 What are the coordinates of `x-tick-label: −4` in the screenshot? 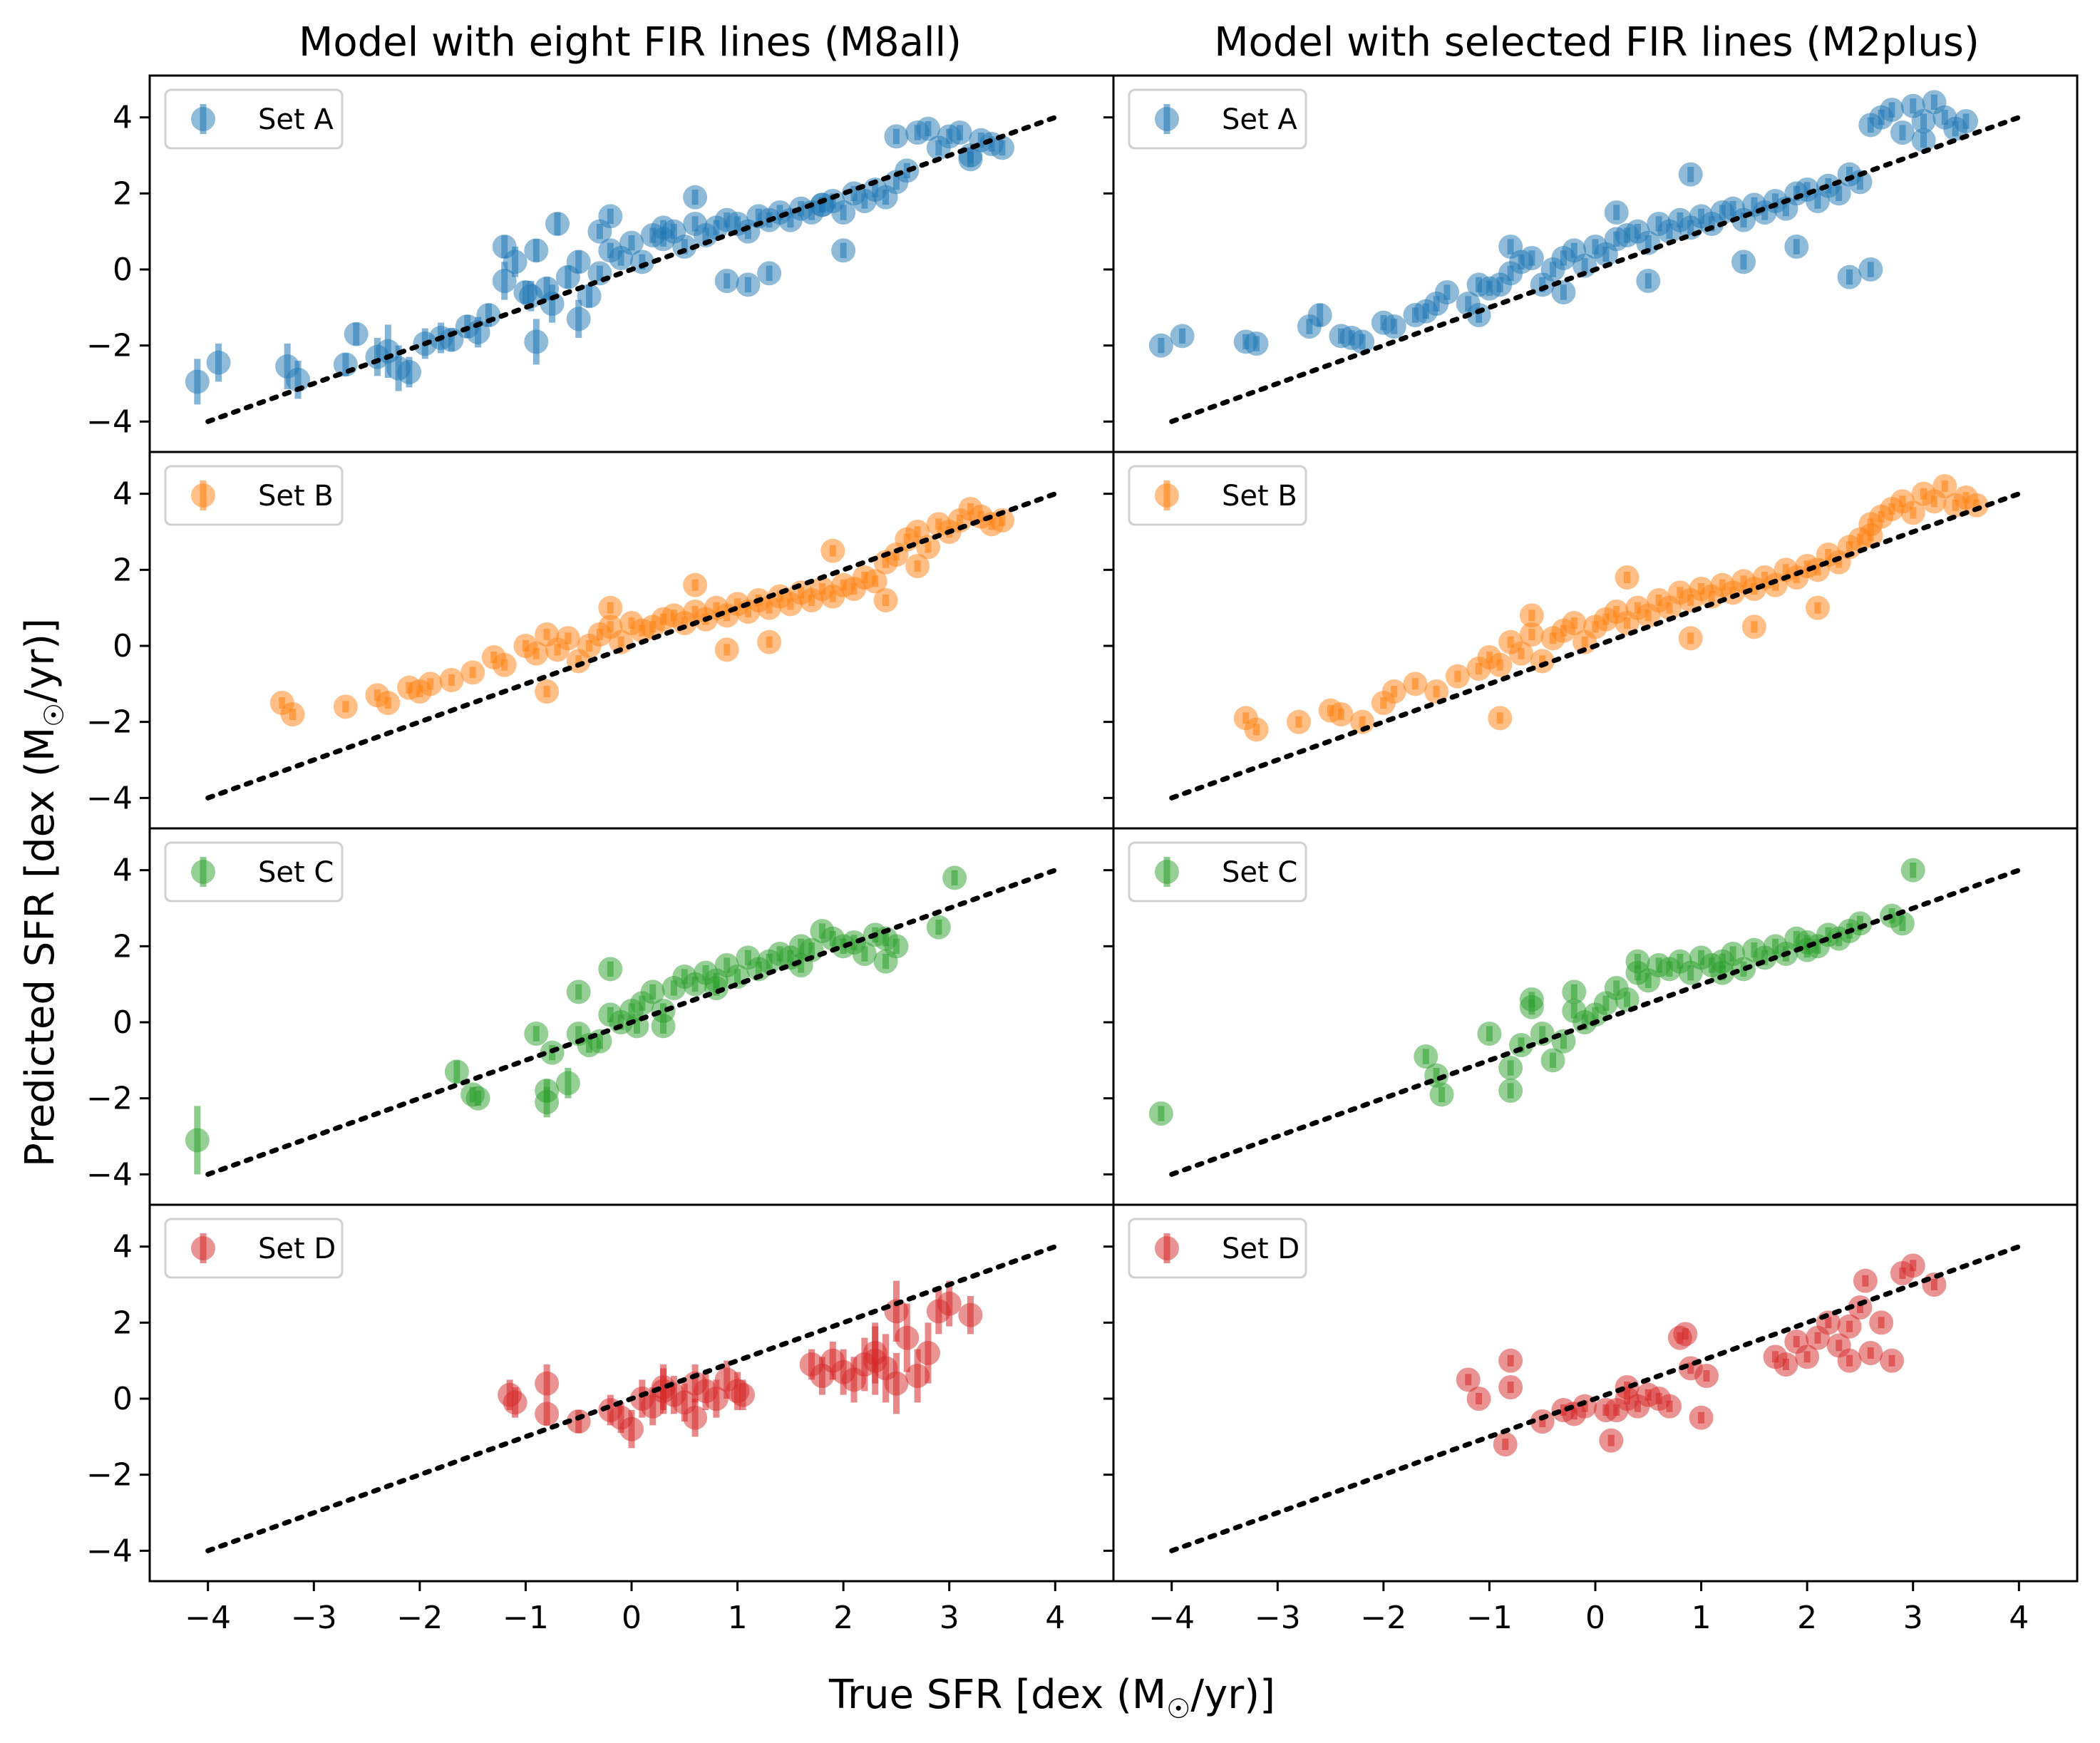 It's located at (1171, 1618).